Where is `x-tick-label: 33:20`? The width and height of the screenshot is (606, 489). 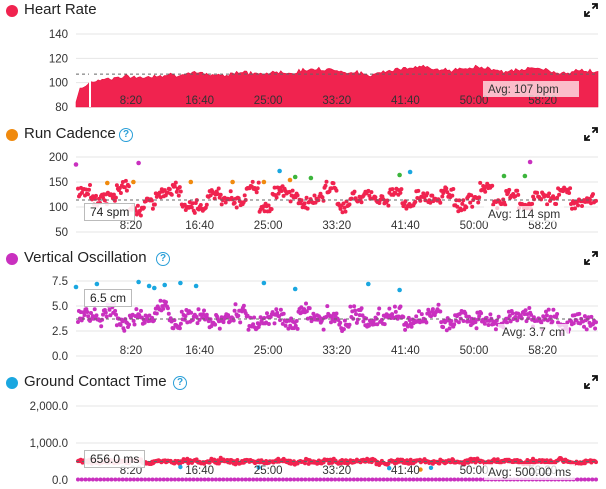 x-tick-label: 33:20 is located at coordinates (336, 351).